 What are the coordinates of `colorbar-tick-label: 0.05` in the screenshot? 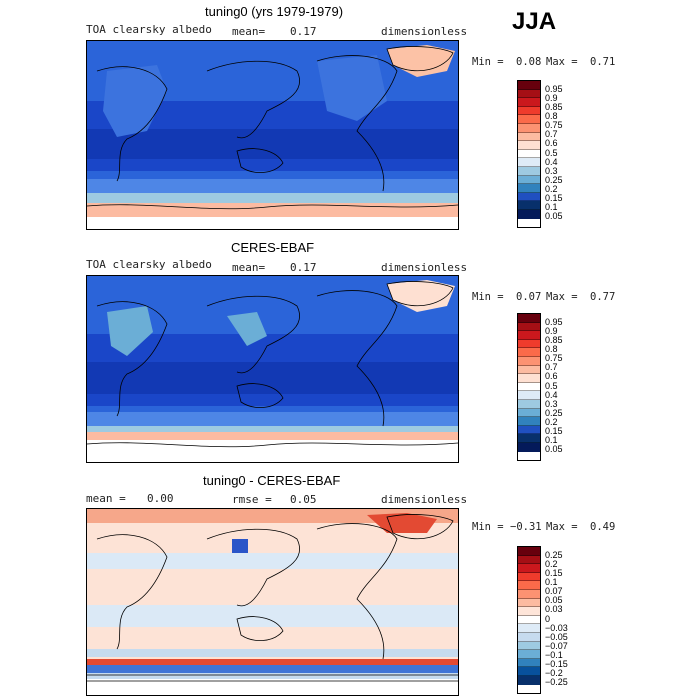 It's located at (554, 449).